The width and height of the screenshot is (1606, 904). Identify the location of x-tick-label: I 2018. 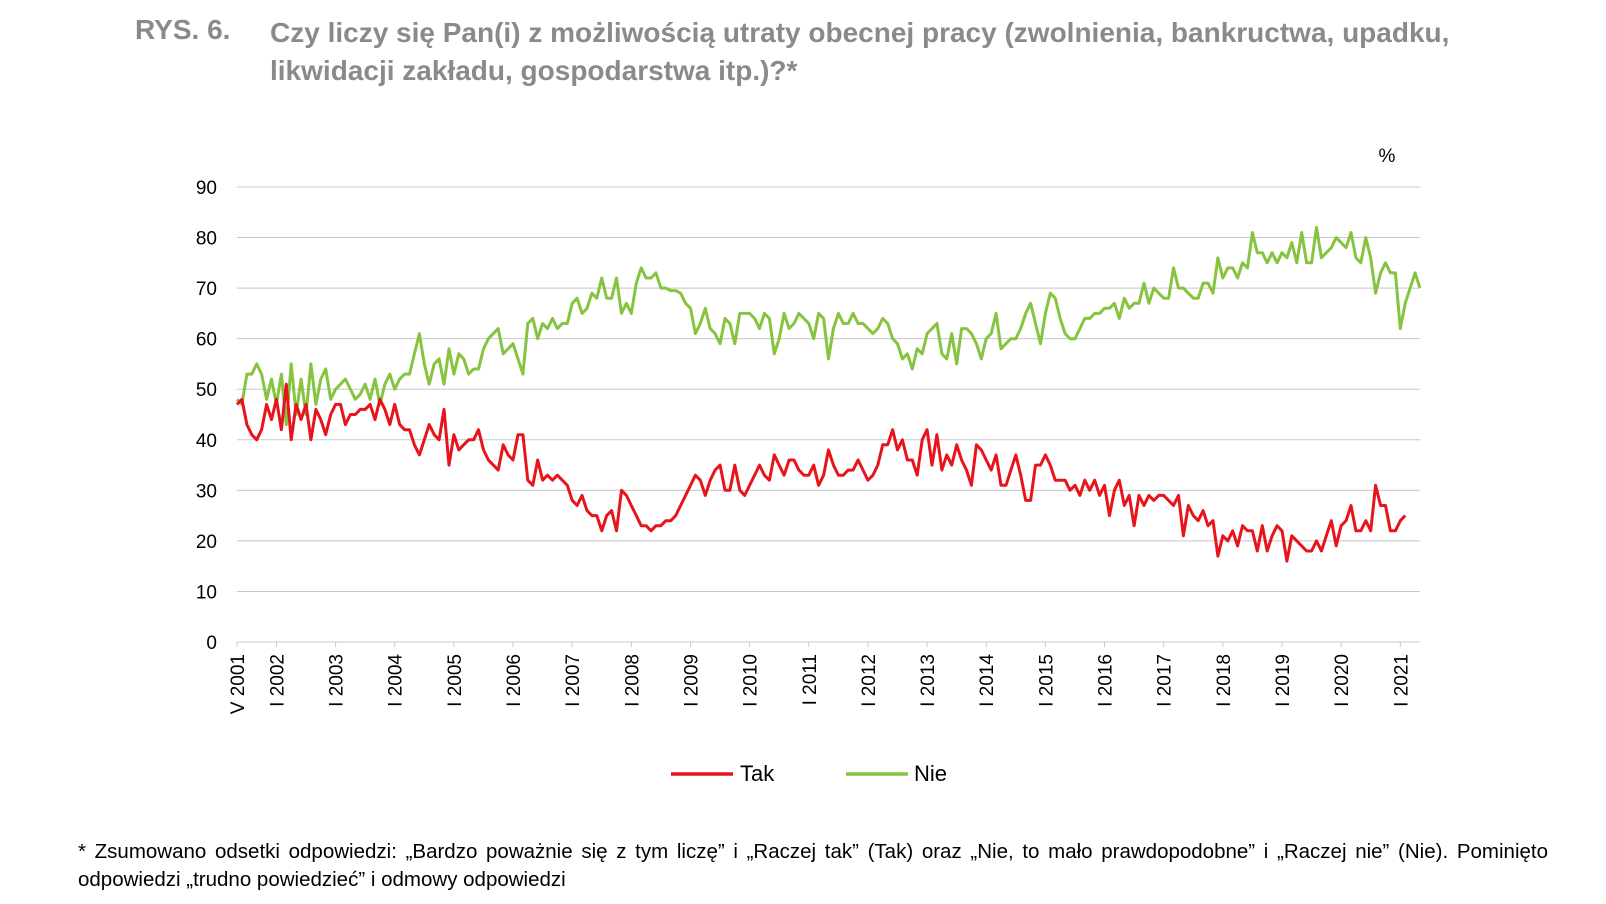
(1224, 680).